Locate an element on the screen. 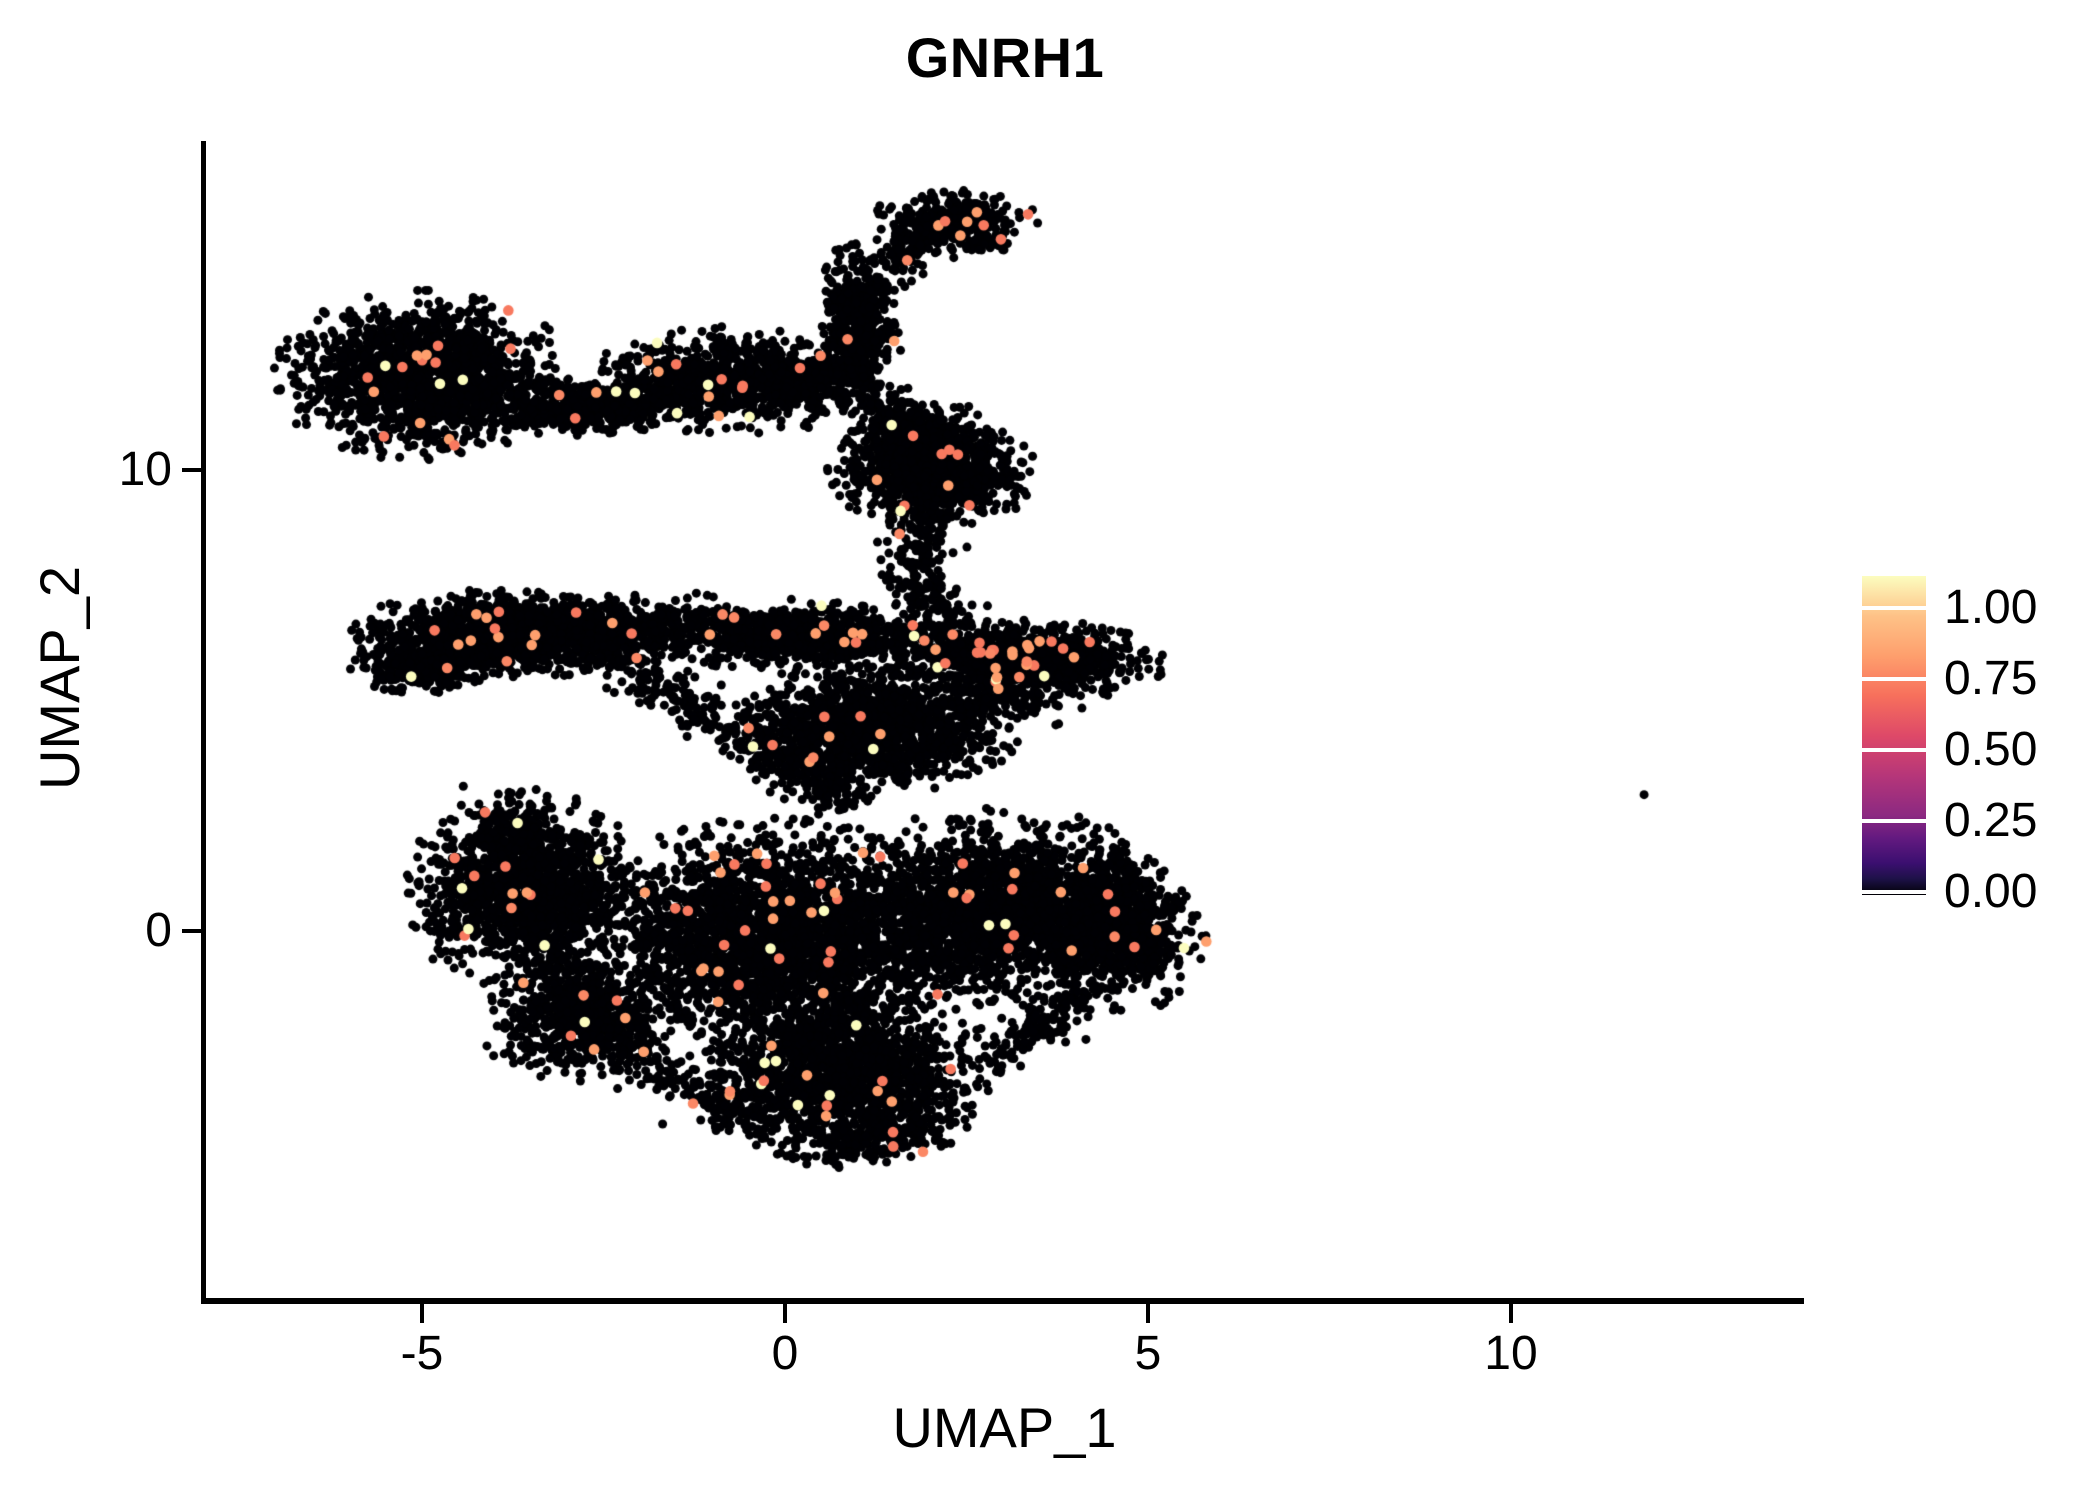  x-axis-title: UMAP_1 is located at coordinates (1004, 1427).